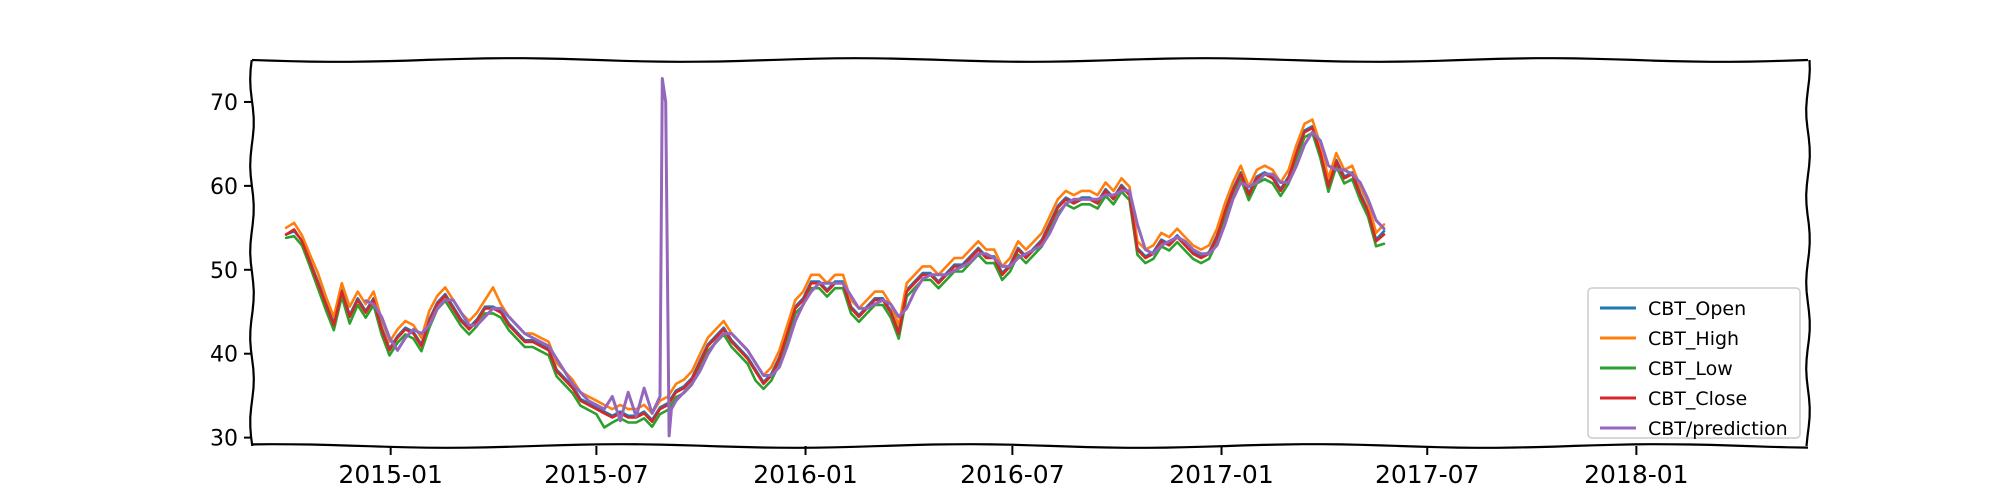  What do you see at coordinates (224, 187) in the screenshot?
I see `y-tick-label: 60` at bounding box center [224, 187].